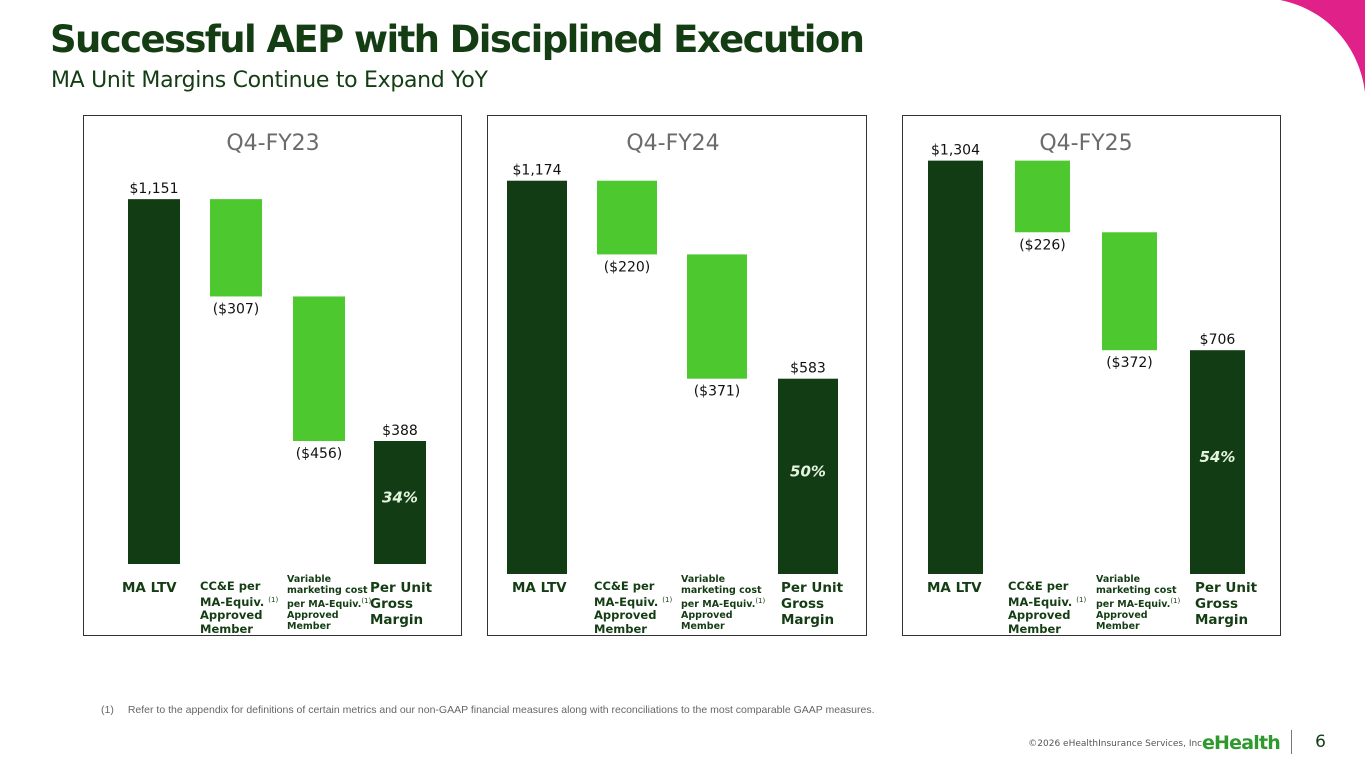 This screenshot has height=768, width=1365. I want to click on waterfall-chart: Q4-FY23 $1,151 ($307) ($456) $388 34%, so click(277, 347).